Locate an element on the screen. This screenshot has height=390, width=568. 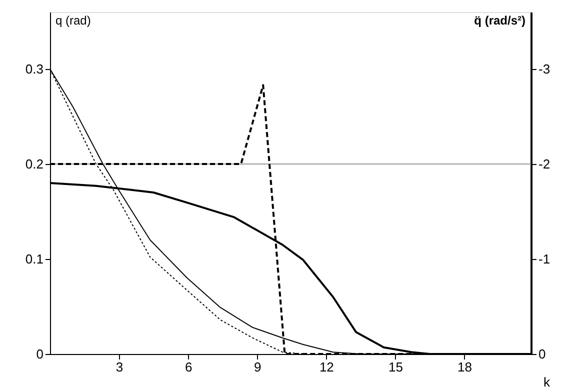
x-axis-title: k is located at coordinates (547, 382).